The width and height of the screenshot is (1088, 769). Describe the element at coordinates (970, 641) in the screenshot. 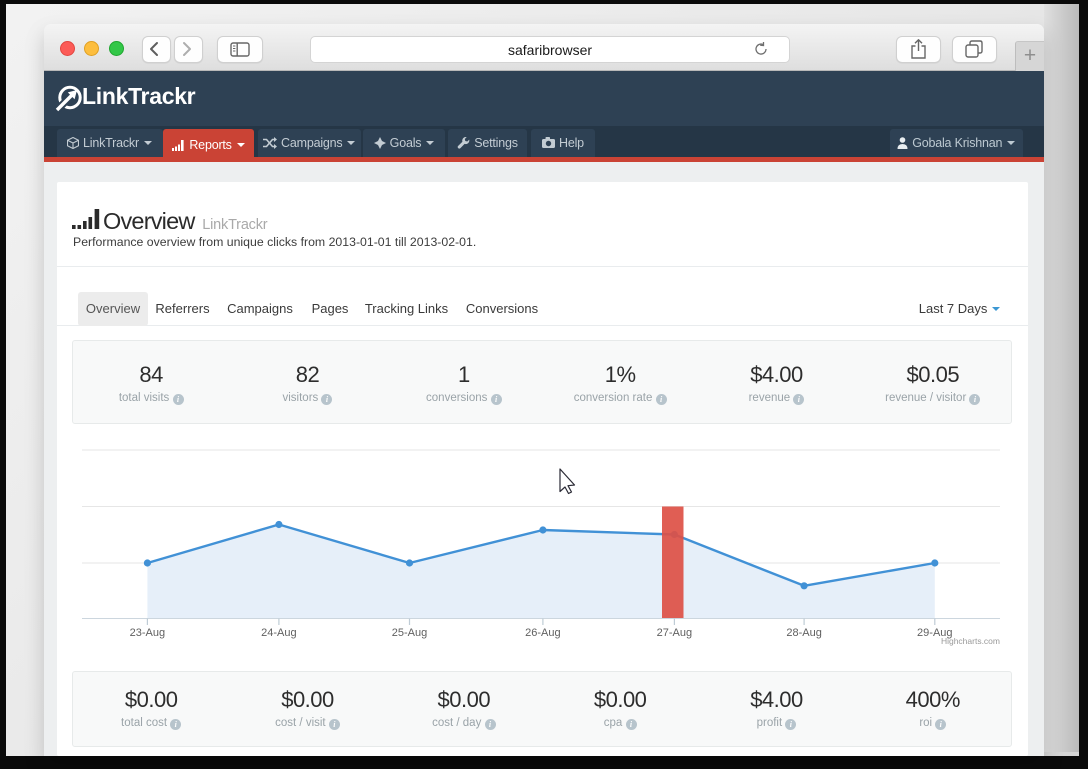

I see `svg-text: Highcharts.com` at that location.